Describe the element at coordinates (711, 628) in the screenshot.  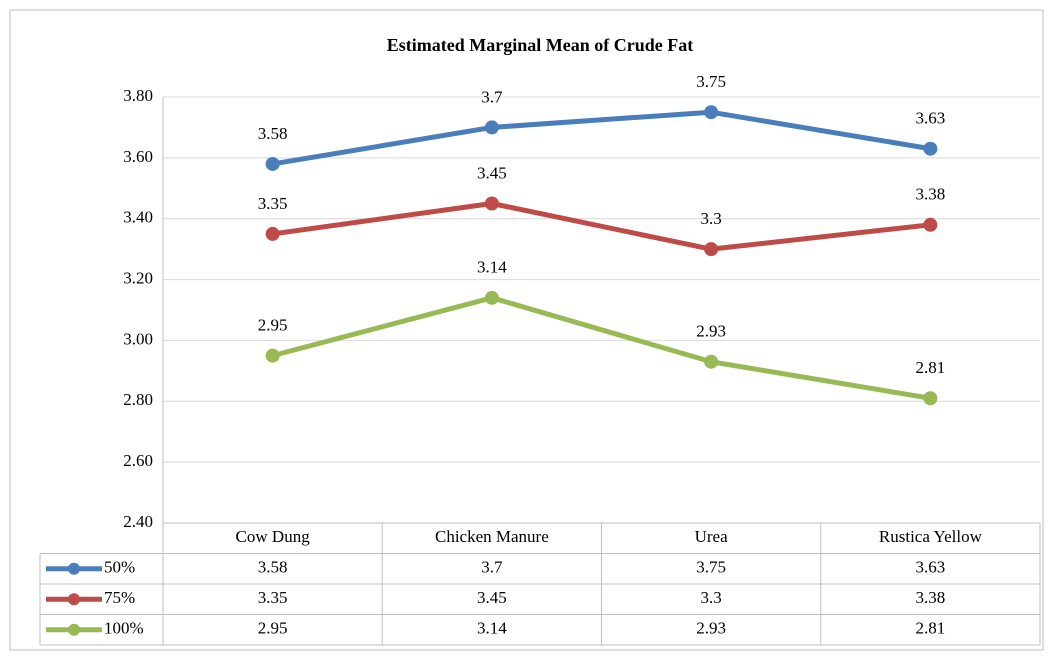
I see `table-cell: 2.93` at that location.